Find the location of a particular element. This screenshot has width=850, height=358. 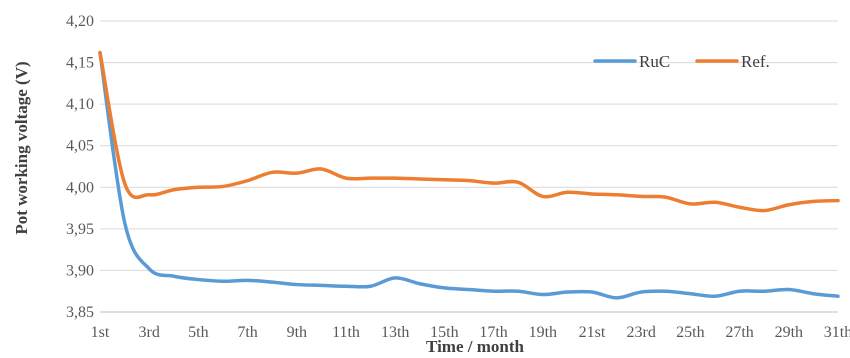

x-tick-label: 19th is located at coordinates (543, 332).